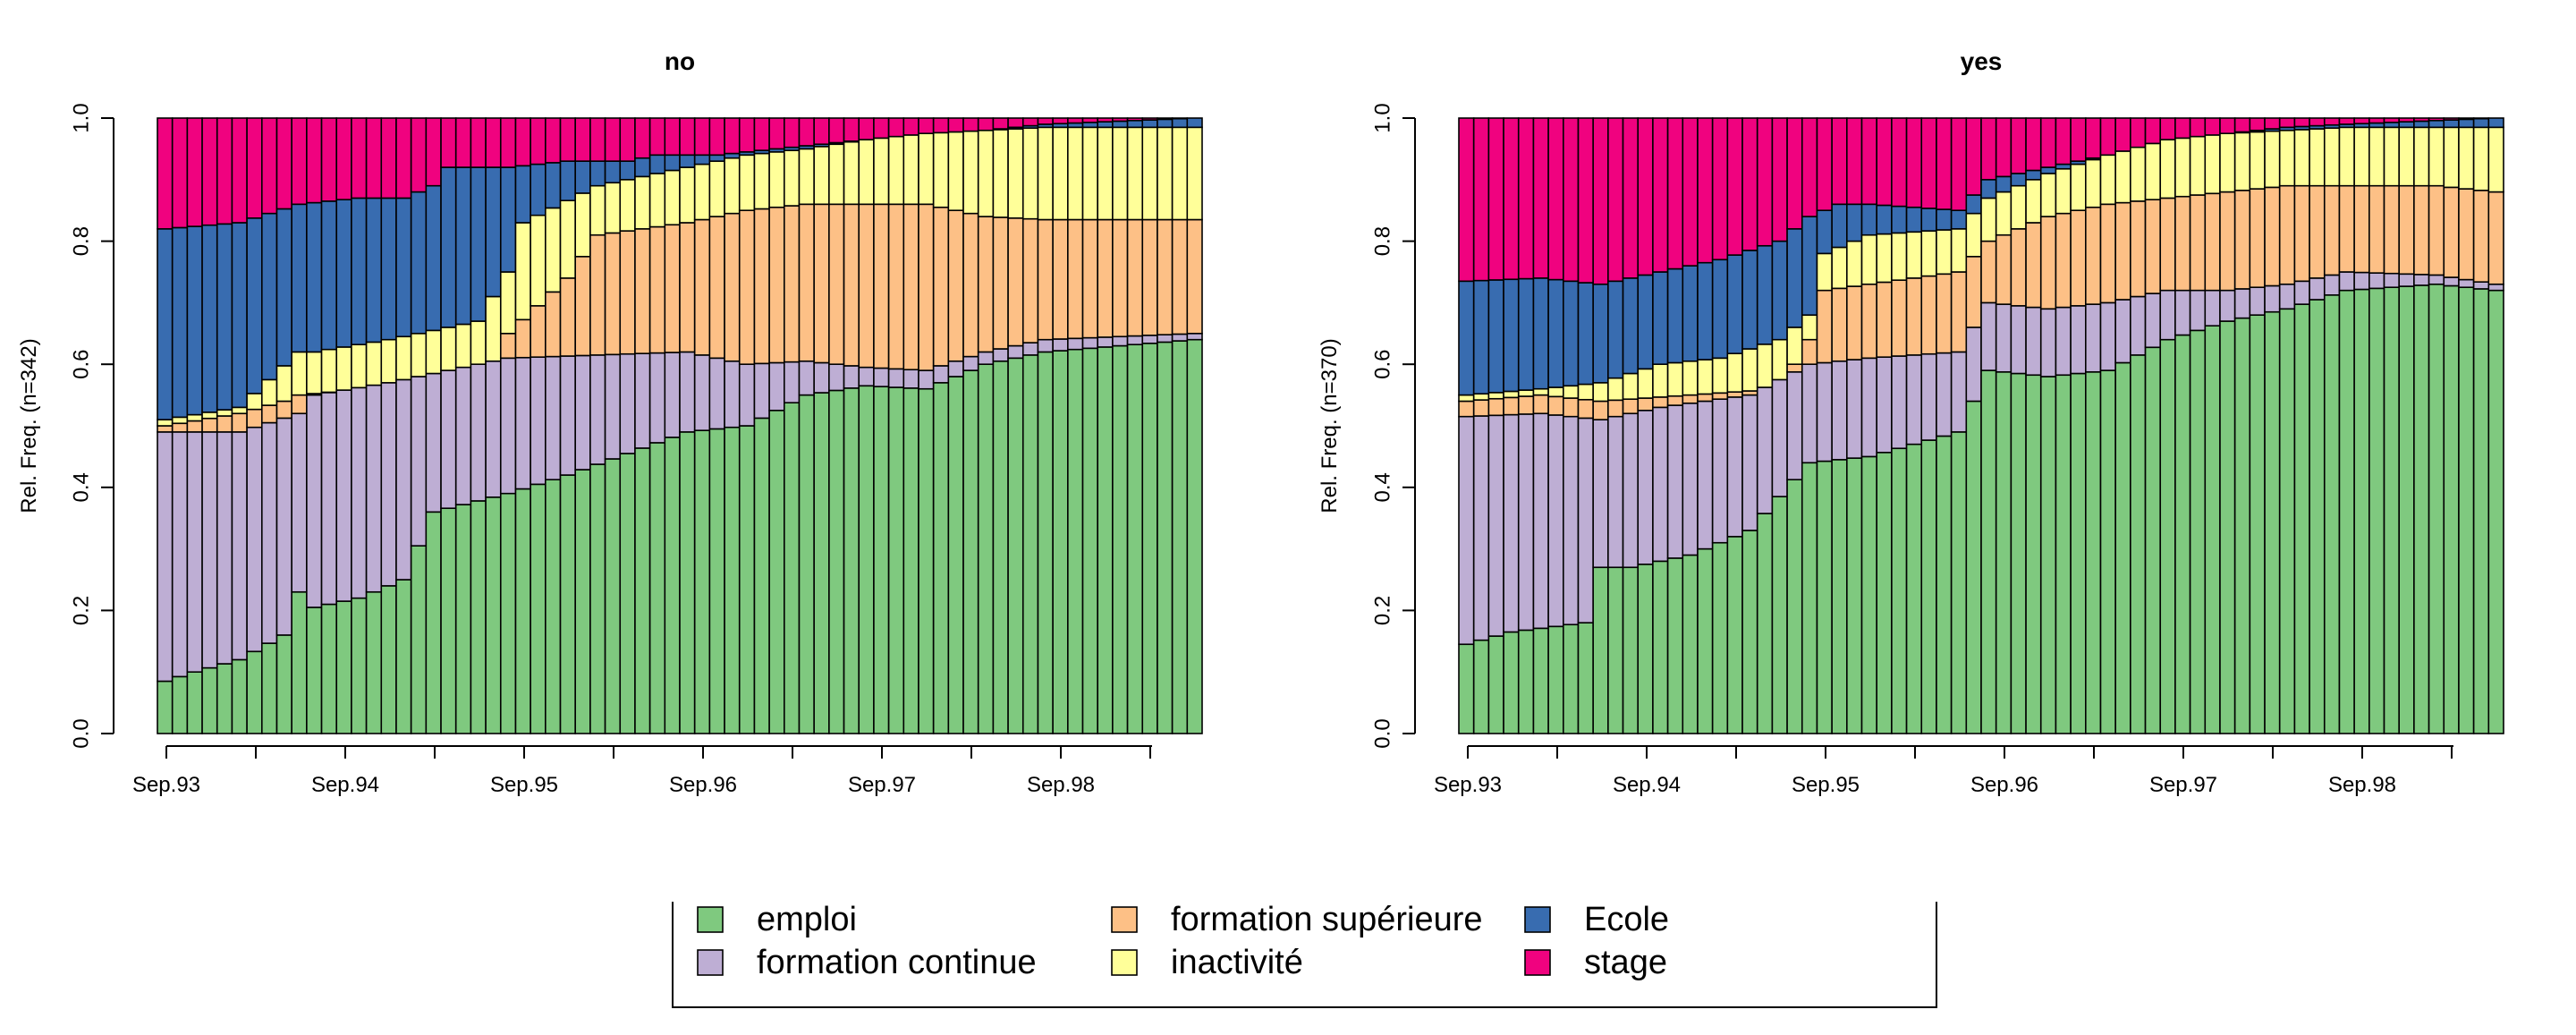 The width and height of the screenshot is (2576, 1035). What do you see at coordinates (836, 174) in the screenshot?
I see `bar-segment-inactivité-46` at bounding box center [836, 174].